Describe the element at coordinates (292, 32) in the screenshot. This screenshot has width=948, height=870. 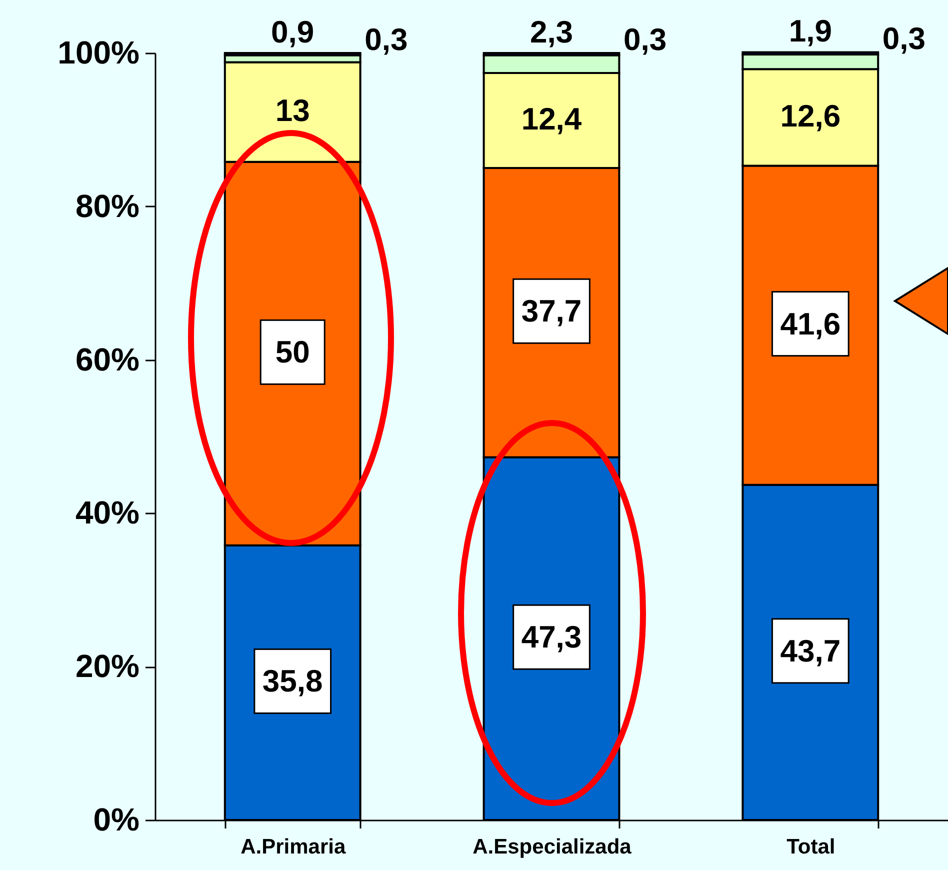
I see `data-label: 0,9` at that location.